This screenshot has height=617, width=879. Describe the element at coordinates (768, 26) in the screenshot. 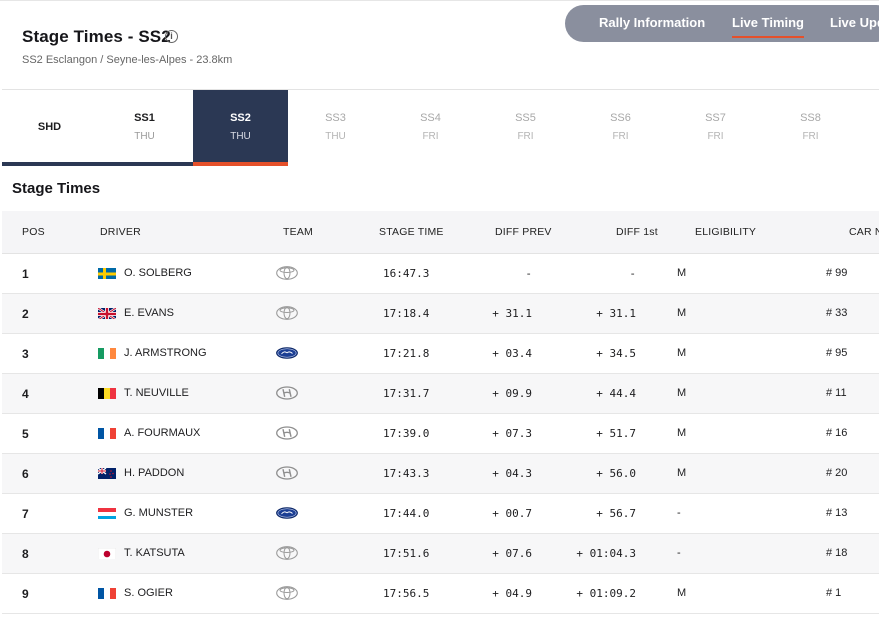

I see `nav-live-timing: Live Timing` at that location.